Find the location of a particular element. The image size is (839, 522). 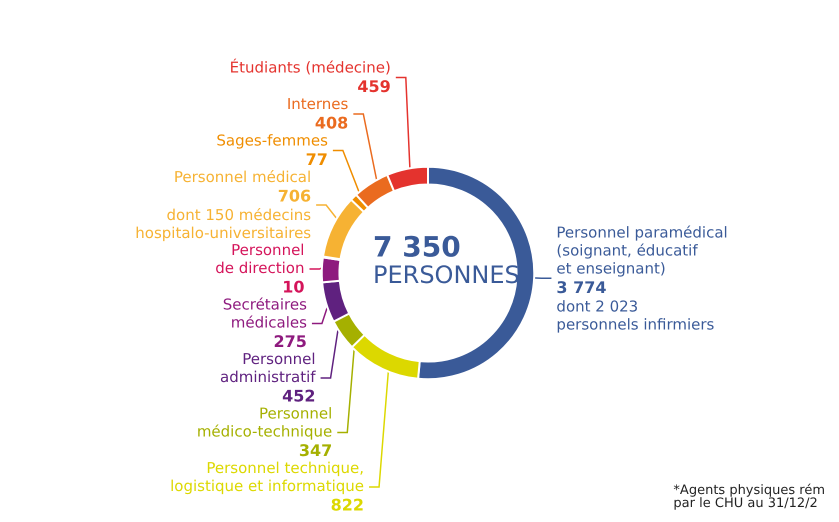

data-label: 408 is located at coordinates (331, 123).